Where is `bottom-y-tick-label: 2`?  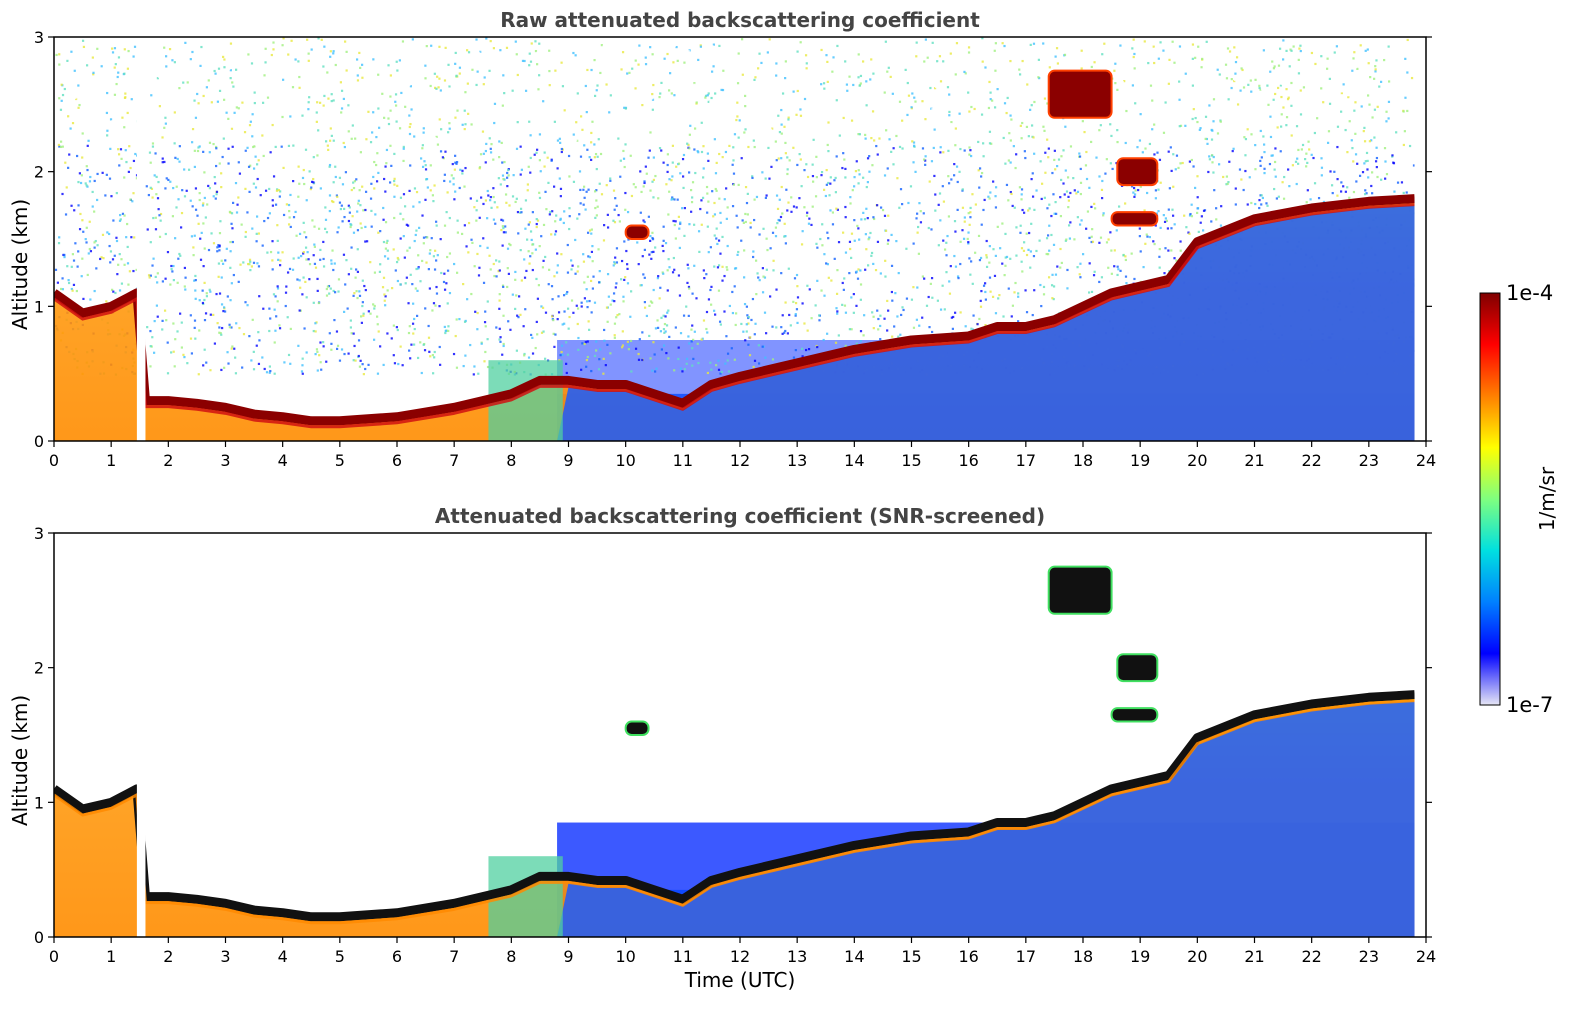 bottom-y-tick-label: 2 is located at coordinates (39, 668).